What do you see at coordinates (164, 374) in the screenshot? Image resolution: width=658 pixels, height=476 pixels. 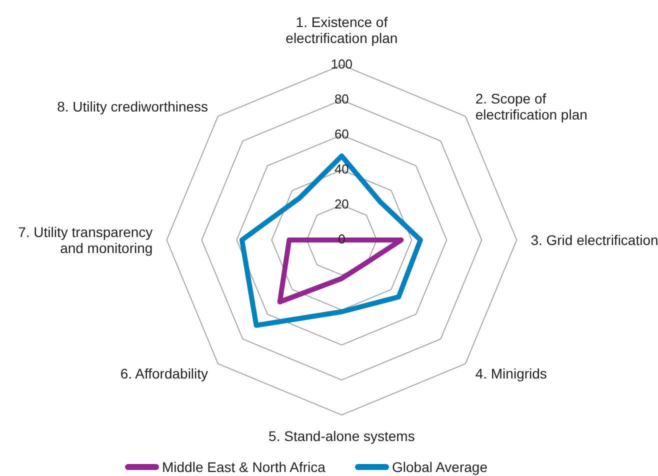 I see `spoke-label: 6. Affordability` at bounding box center [164, 374].